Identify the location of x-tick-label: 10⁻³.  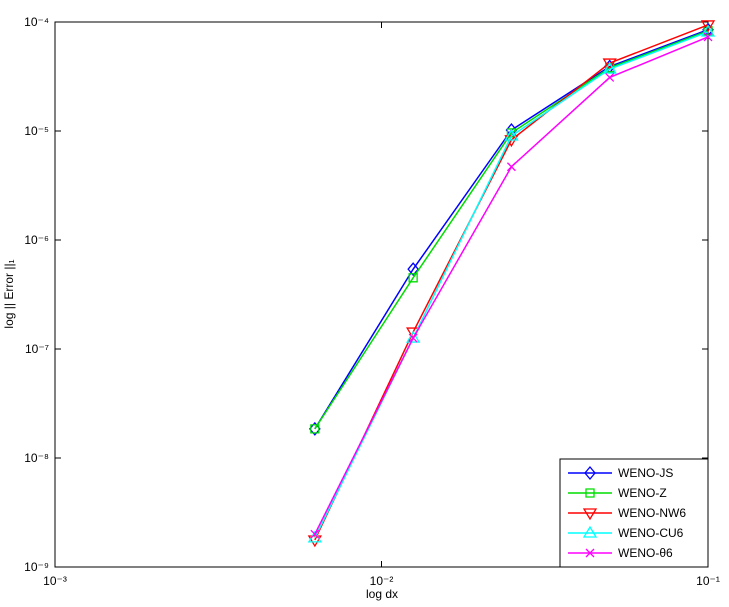
(55, 581).